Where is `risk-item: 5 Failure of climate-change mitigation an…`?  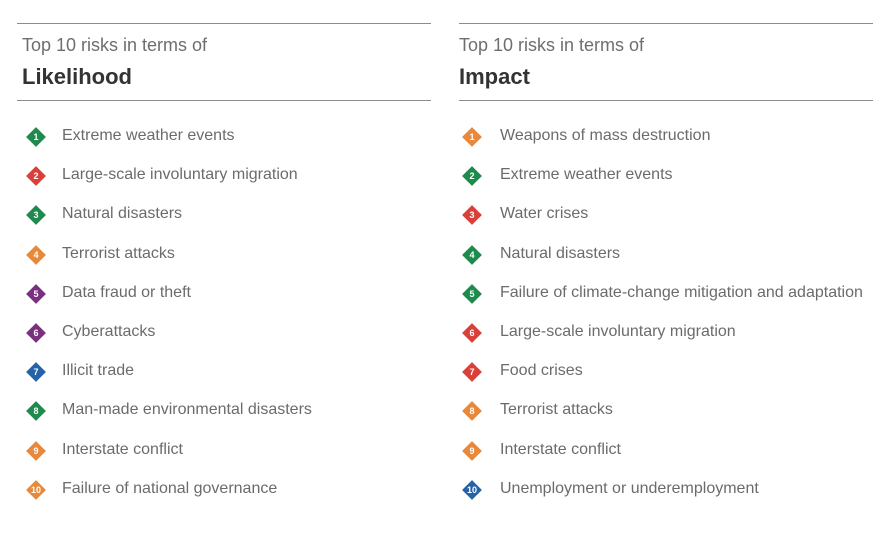
risk-item: 5 Failure of climate-change mitigation an… is located at coordinates (666, 294).